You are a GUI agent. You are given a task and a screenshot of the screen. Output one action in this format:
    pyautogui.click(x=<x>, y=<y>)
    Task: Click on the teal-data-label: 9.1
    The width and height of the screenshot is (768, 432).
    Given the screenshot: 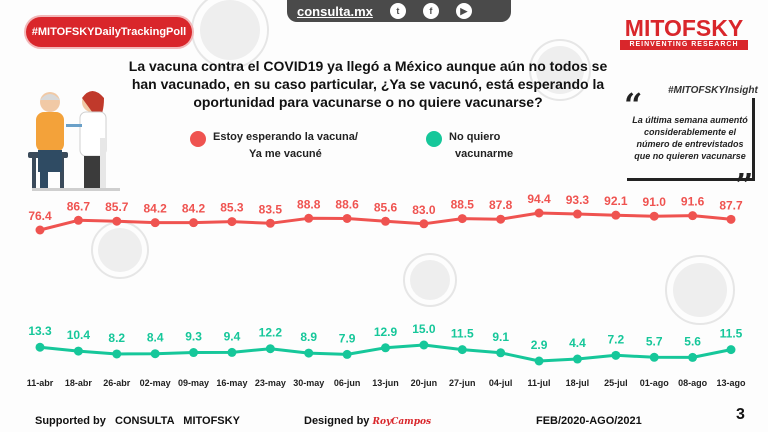 What is the action you would take?
    pyautogui.click(x=500, y=337)
    